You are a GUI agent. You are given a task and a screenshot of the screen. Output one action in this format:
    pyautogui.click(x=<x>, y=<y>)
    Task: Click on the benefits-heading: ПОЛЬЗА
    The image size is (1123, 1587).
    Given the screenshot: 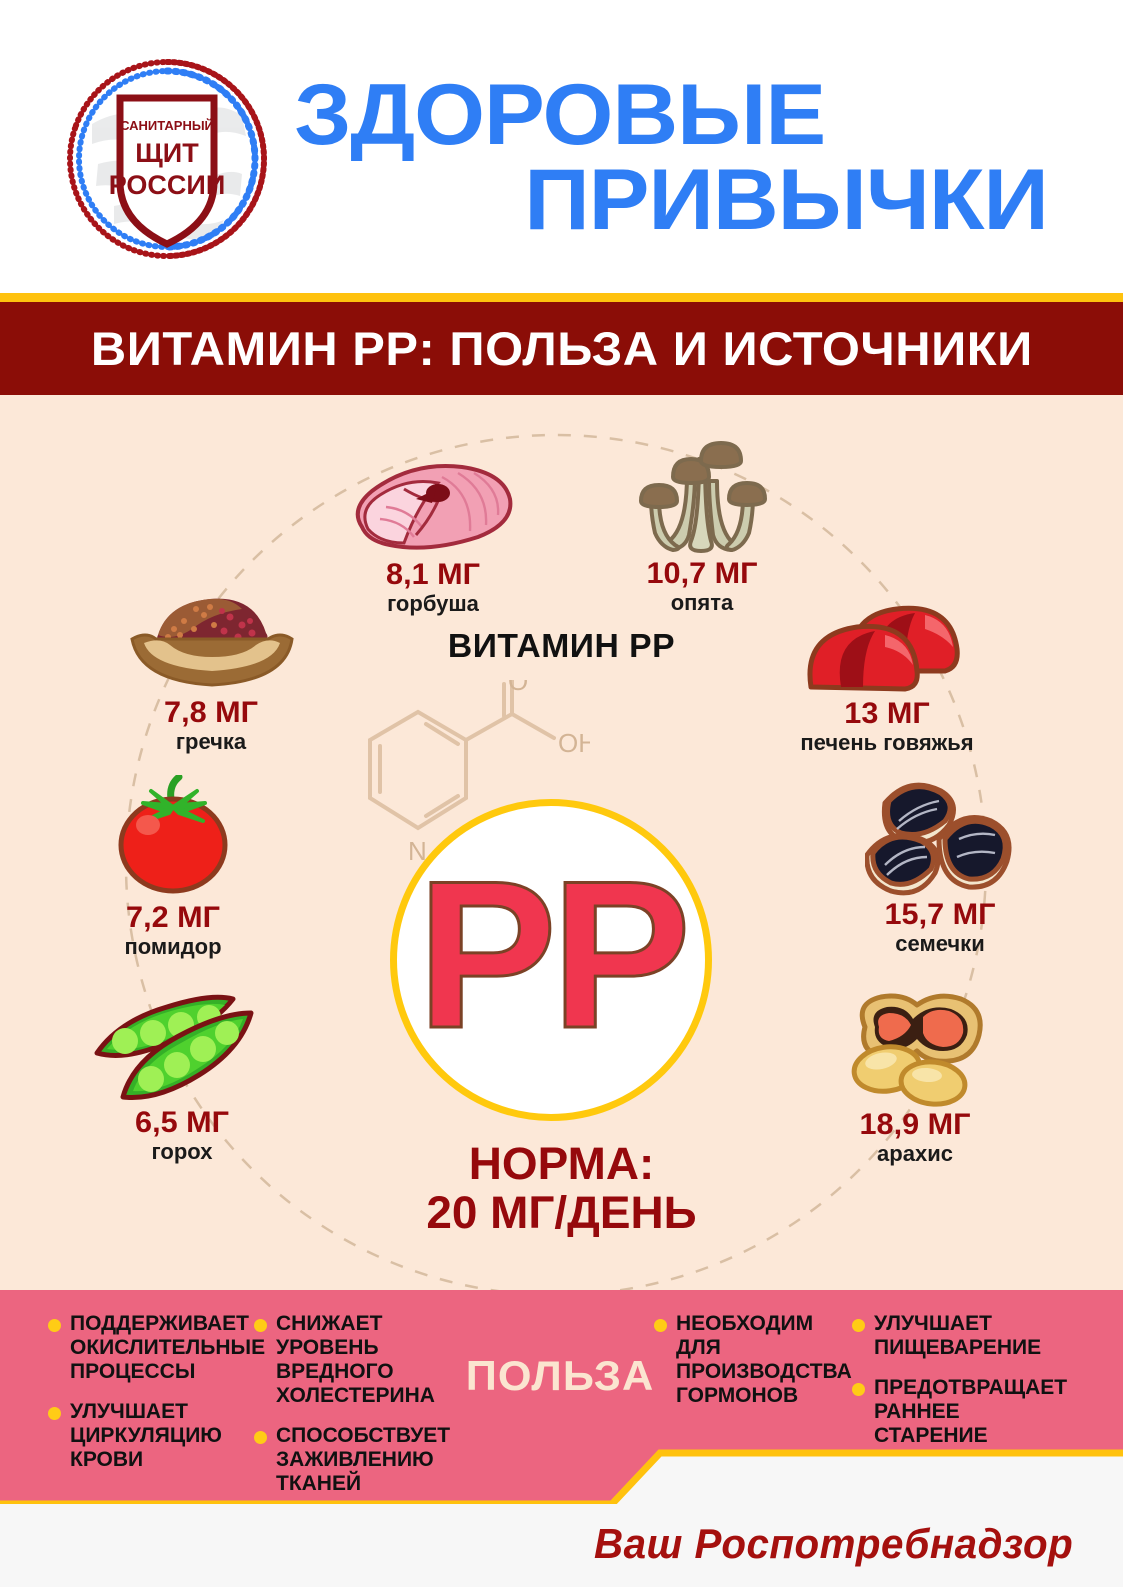 What is the action you would take?
    pyautogui.click(x=560, y=1375)
    